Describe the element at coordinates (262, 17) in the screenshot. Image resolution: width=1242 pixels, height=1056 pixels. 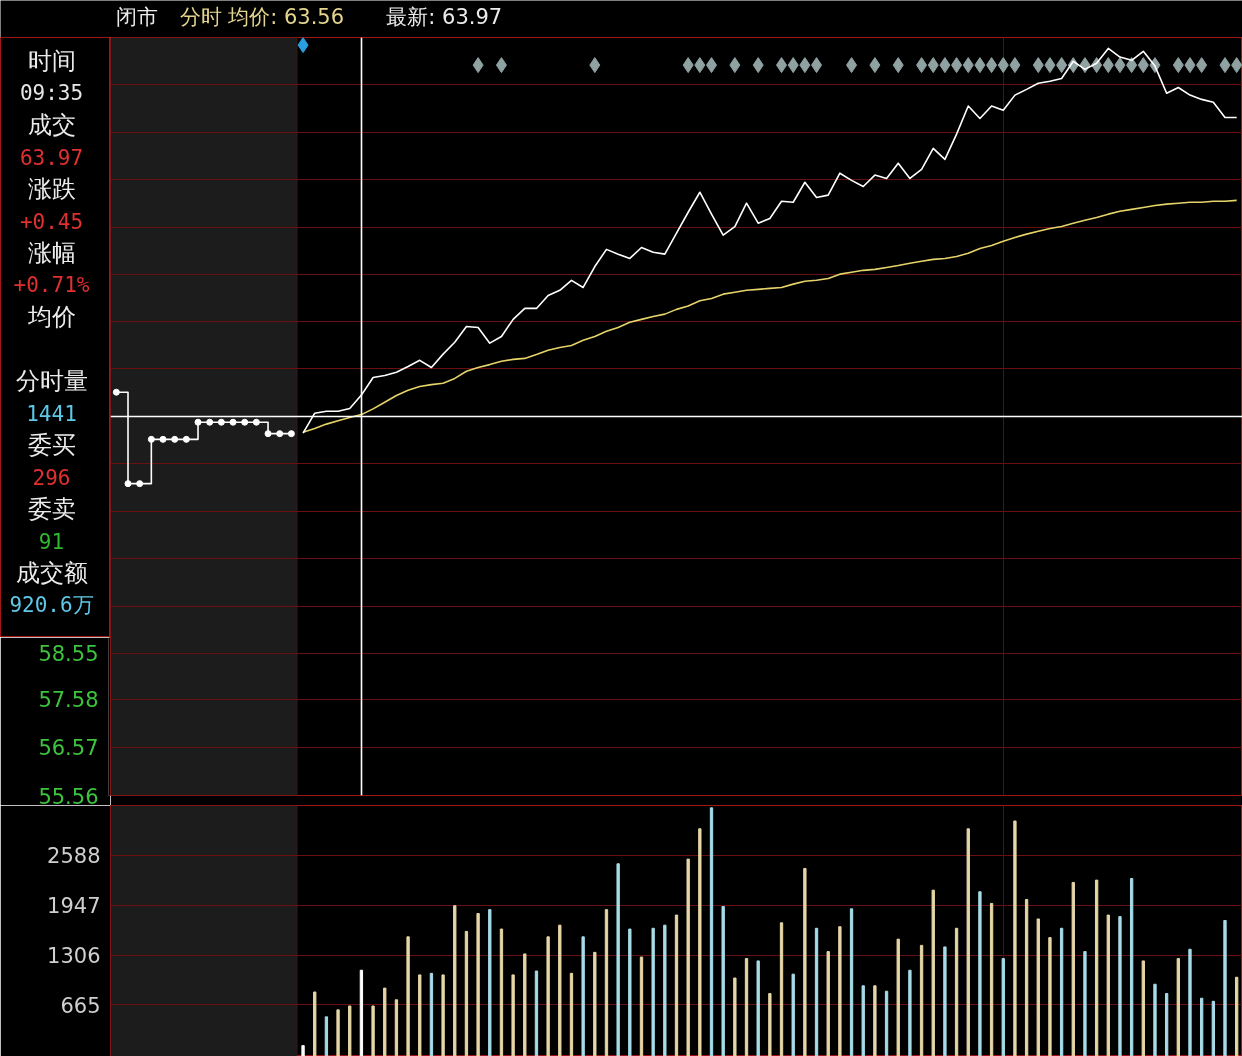
I see `chart-subtitle: 分时 均价: 63.56` at that location.